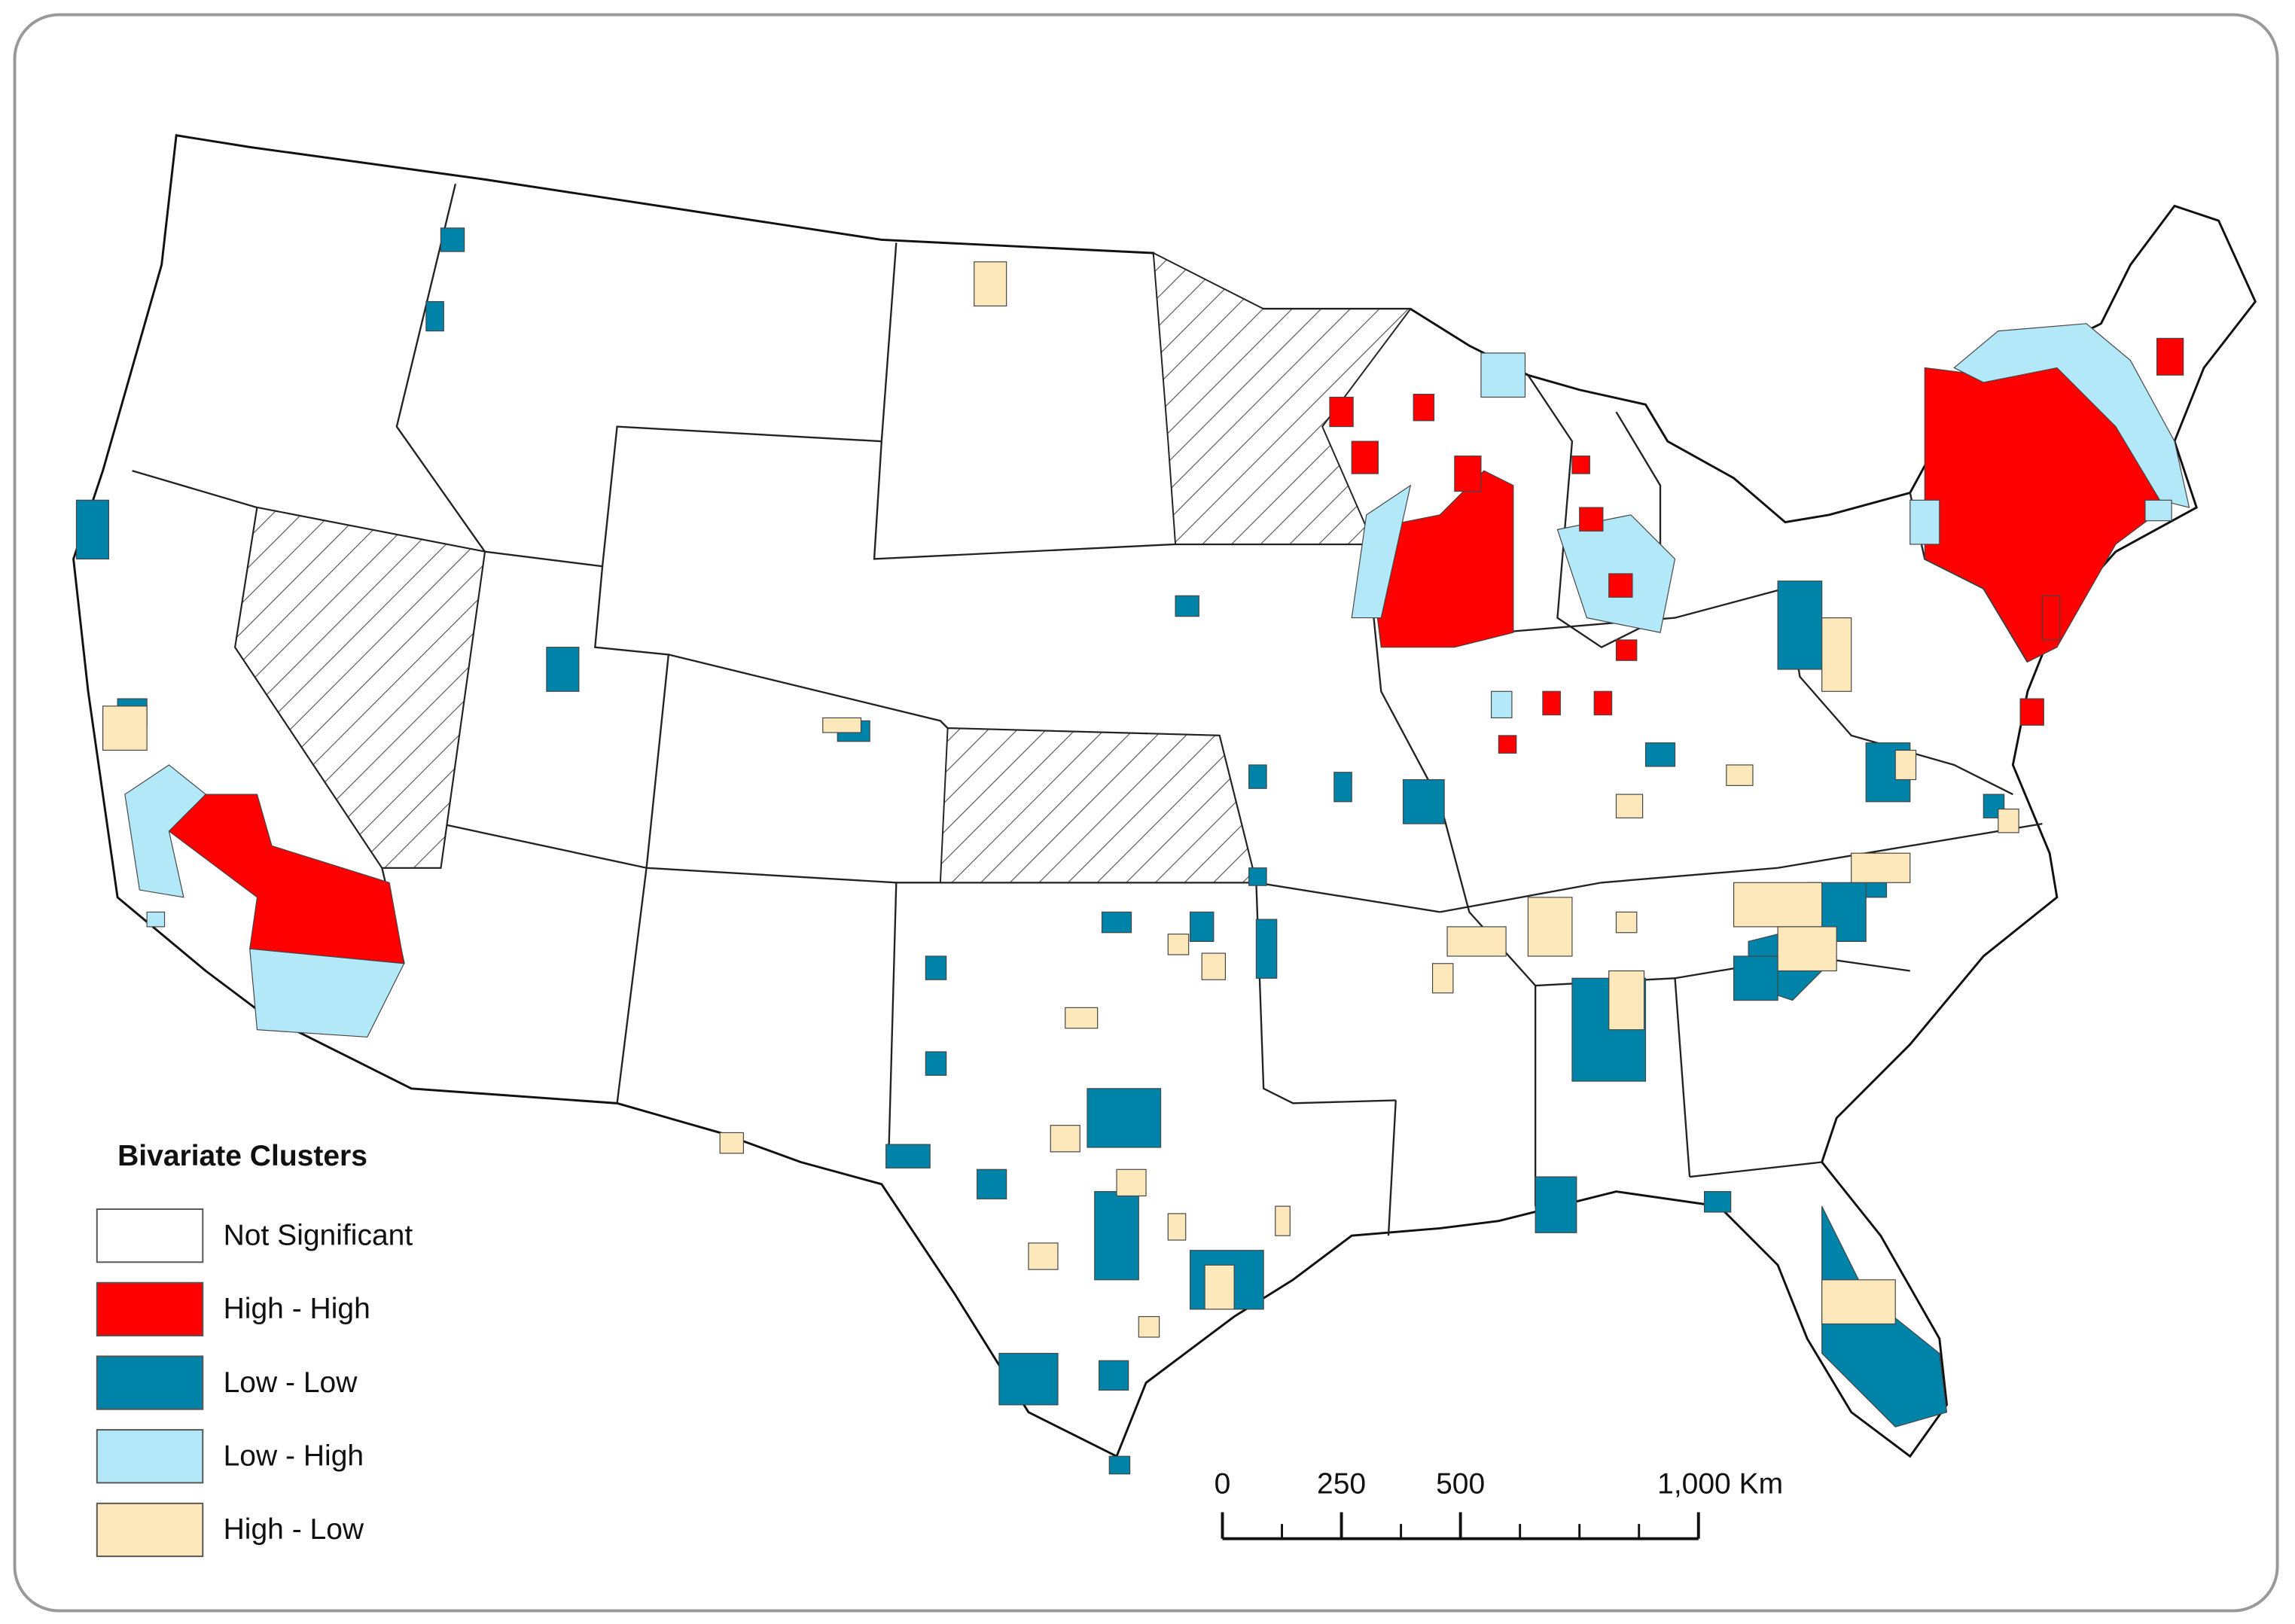  I want to click on no-data-kansas, so click(1098, 805).